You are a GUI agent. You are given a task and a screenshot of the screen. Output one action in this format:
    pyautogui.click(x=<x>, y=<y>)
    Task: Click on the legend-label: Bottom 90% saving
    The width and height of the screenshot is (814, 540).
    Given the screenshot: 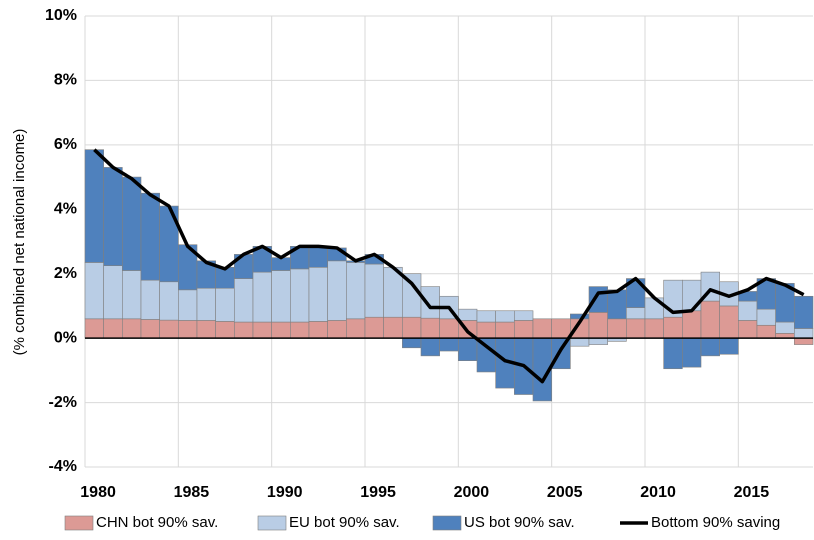 What is the action you would take?
    pyautogui.click(x=715, y=522)
    